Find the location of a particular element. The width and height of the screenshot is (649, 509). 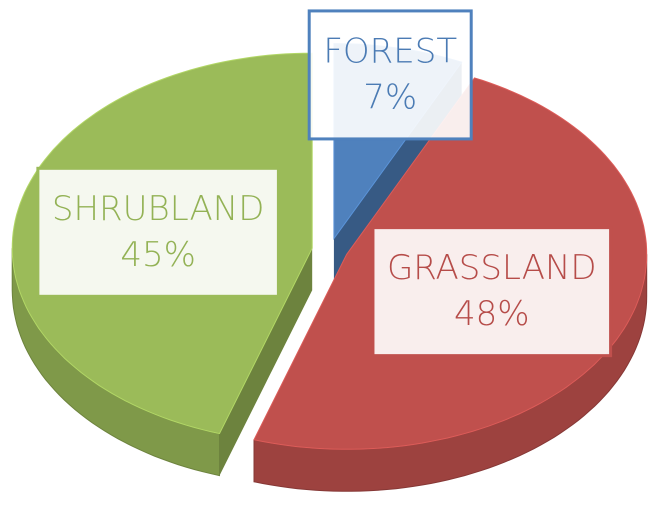

data-label: GRASSLAND 48% is located at coordinates (492, 292).